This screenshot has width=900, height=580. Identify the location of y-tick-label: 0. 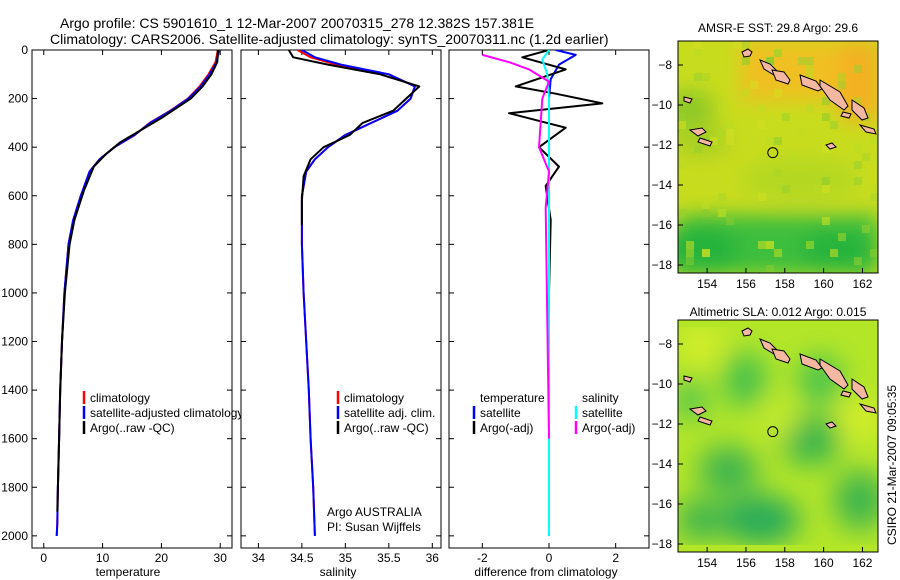
(24, 50).